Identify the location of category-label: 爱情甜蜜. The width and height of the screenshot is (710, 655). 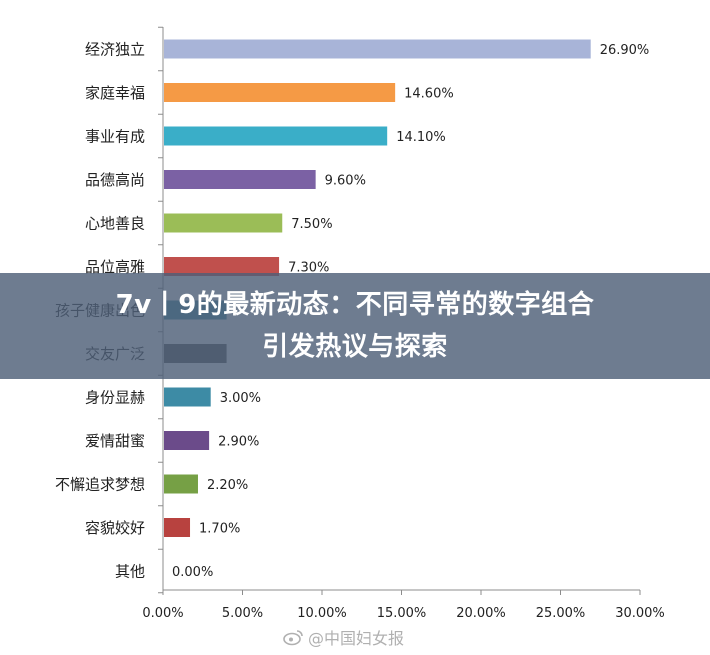
(115, 441).